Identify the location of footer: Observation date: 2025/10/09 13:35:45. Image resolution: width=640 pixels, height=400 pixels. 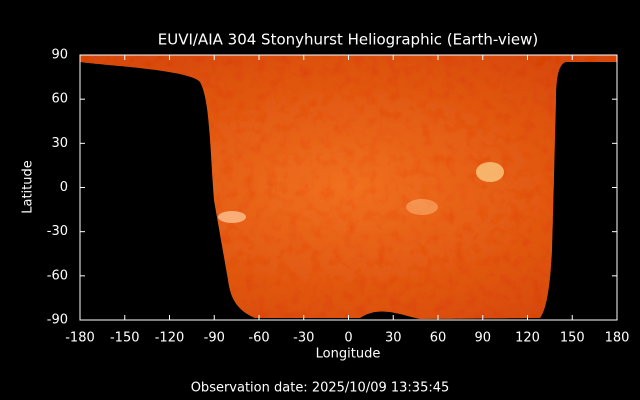
(320, 388).